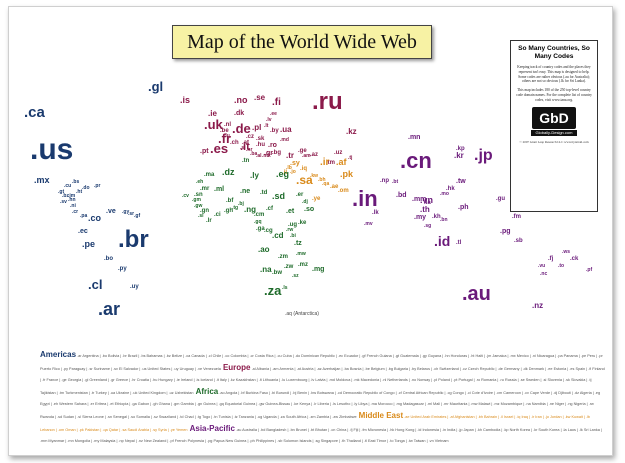  What do you see at coordinates (589, 270) in the screenshot?
I see `tld-label-pf: .pf` at bounding box center [589, 270].